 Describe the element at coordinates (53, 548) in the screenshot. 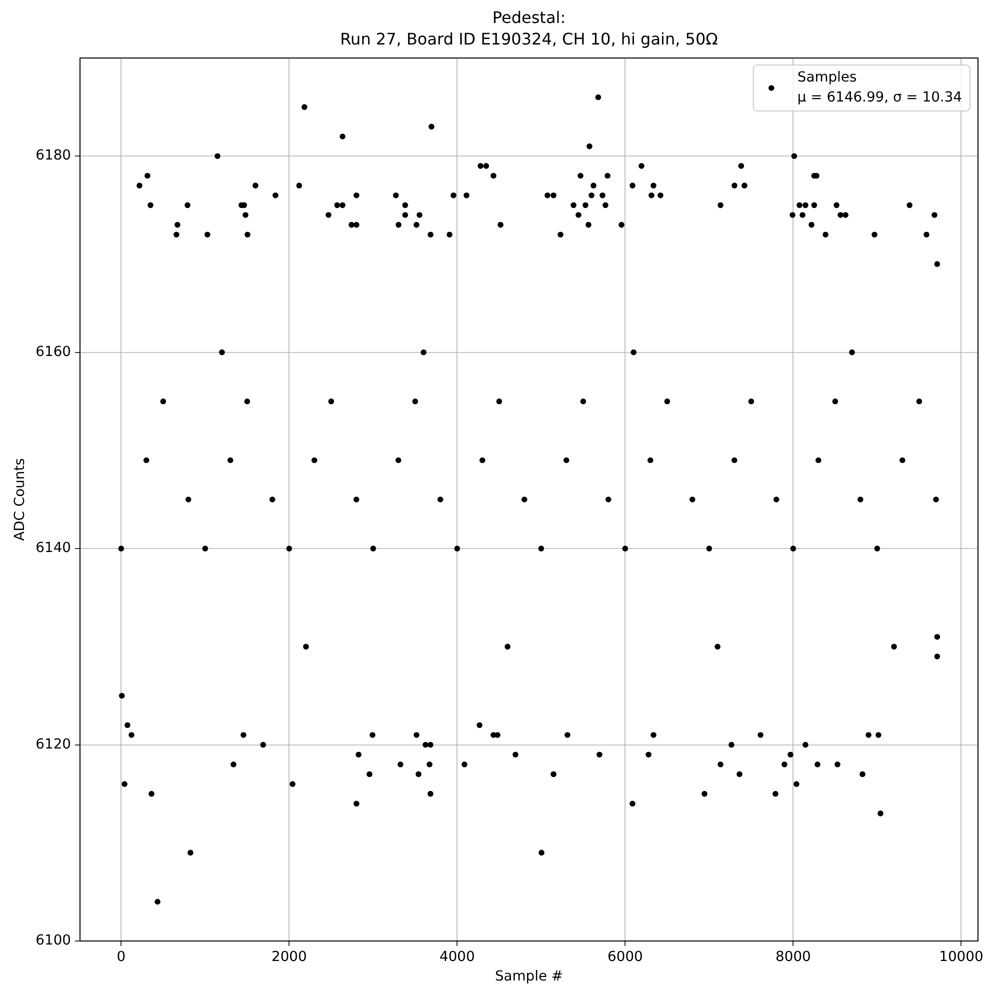

I see `y-tick-label: 6140` at that location.